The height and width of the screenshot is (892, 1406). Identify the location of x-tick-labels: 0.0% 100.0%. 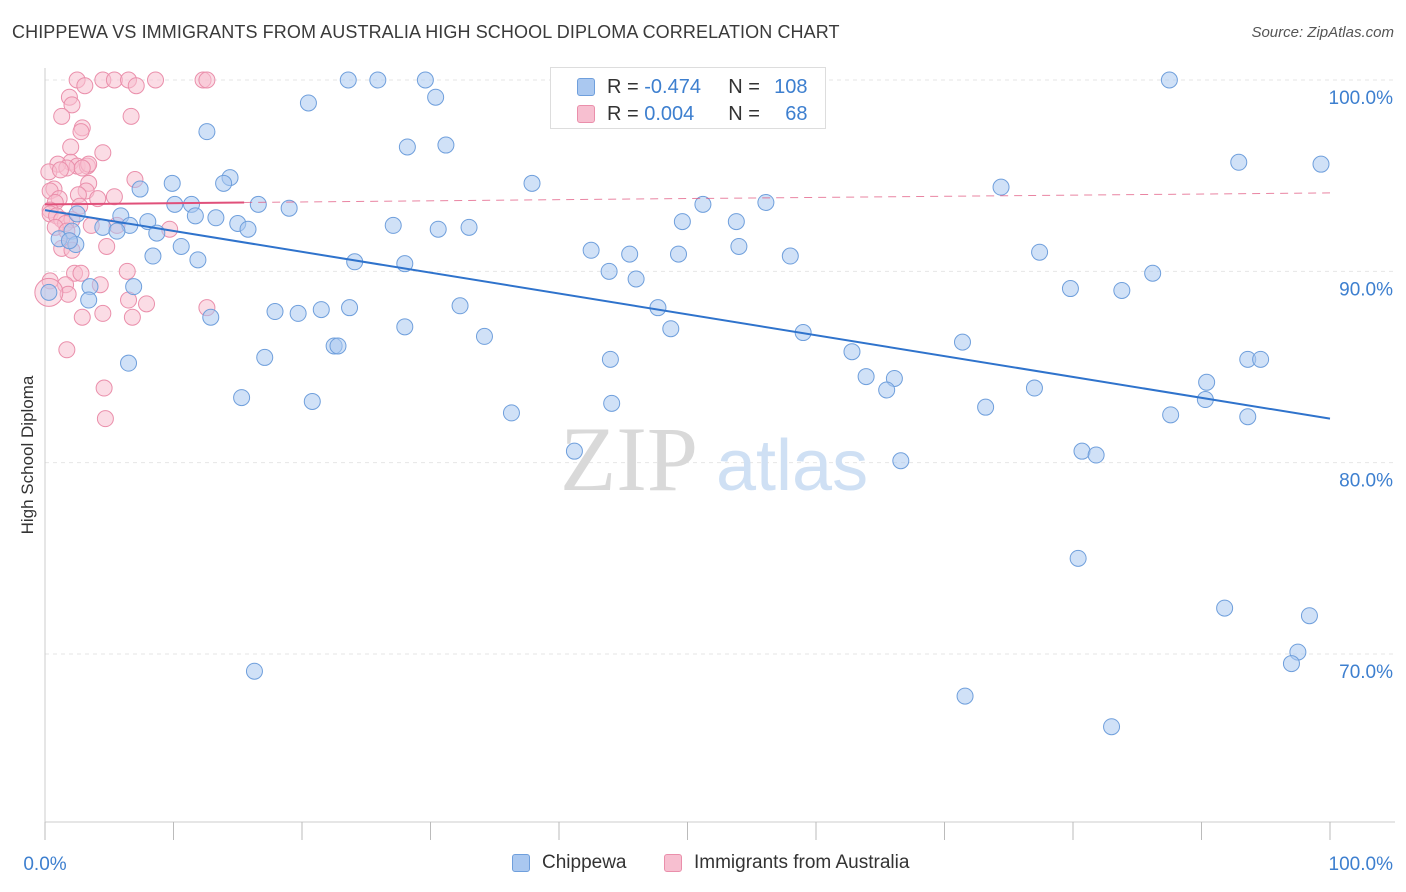
(708, 864).